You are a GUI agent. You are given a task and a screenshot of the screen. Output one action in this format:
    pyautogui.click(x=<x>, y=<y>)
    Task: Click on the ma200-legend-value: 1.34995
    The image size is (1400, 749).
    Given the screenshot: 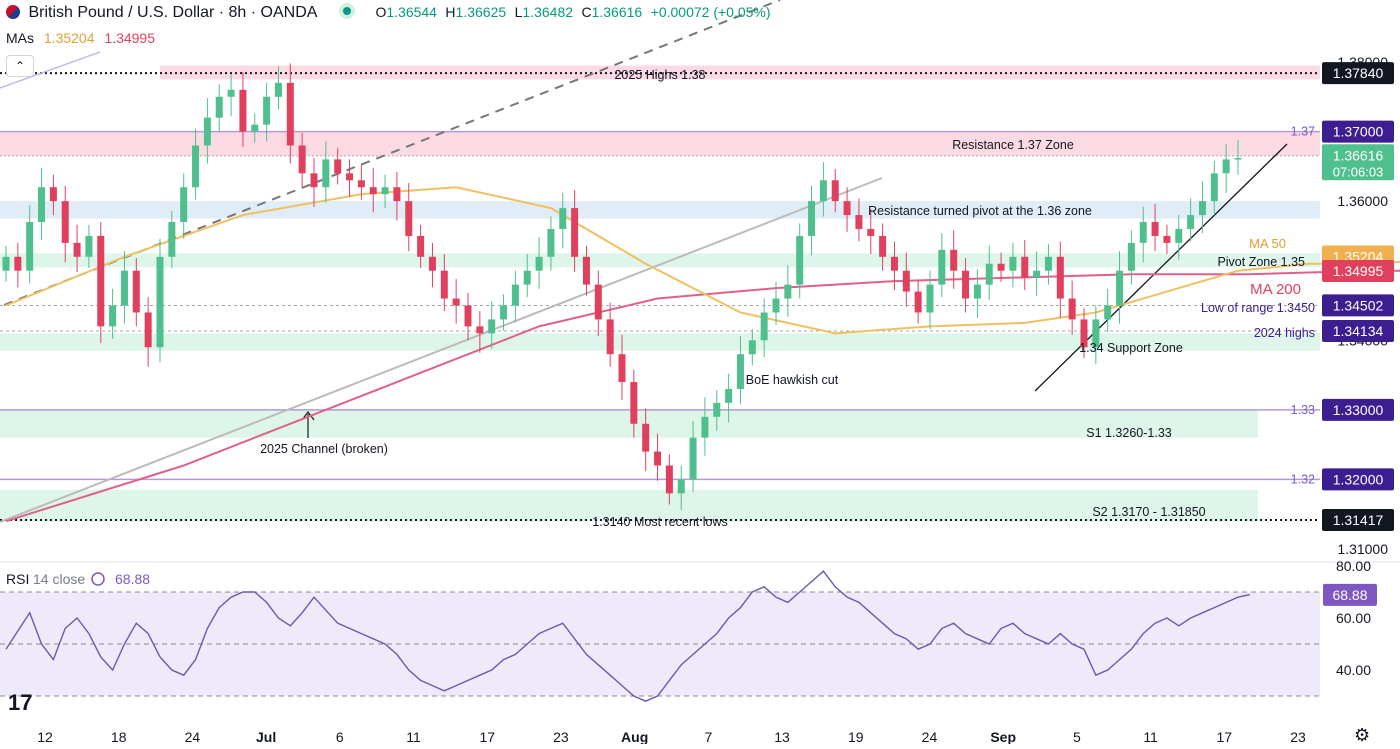 What is the action you would take?
    pyautogui.click(x=129, y=38)
    